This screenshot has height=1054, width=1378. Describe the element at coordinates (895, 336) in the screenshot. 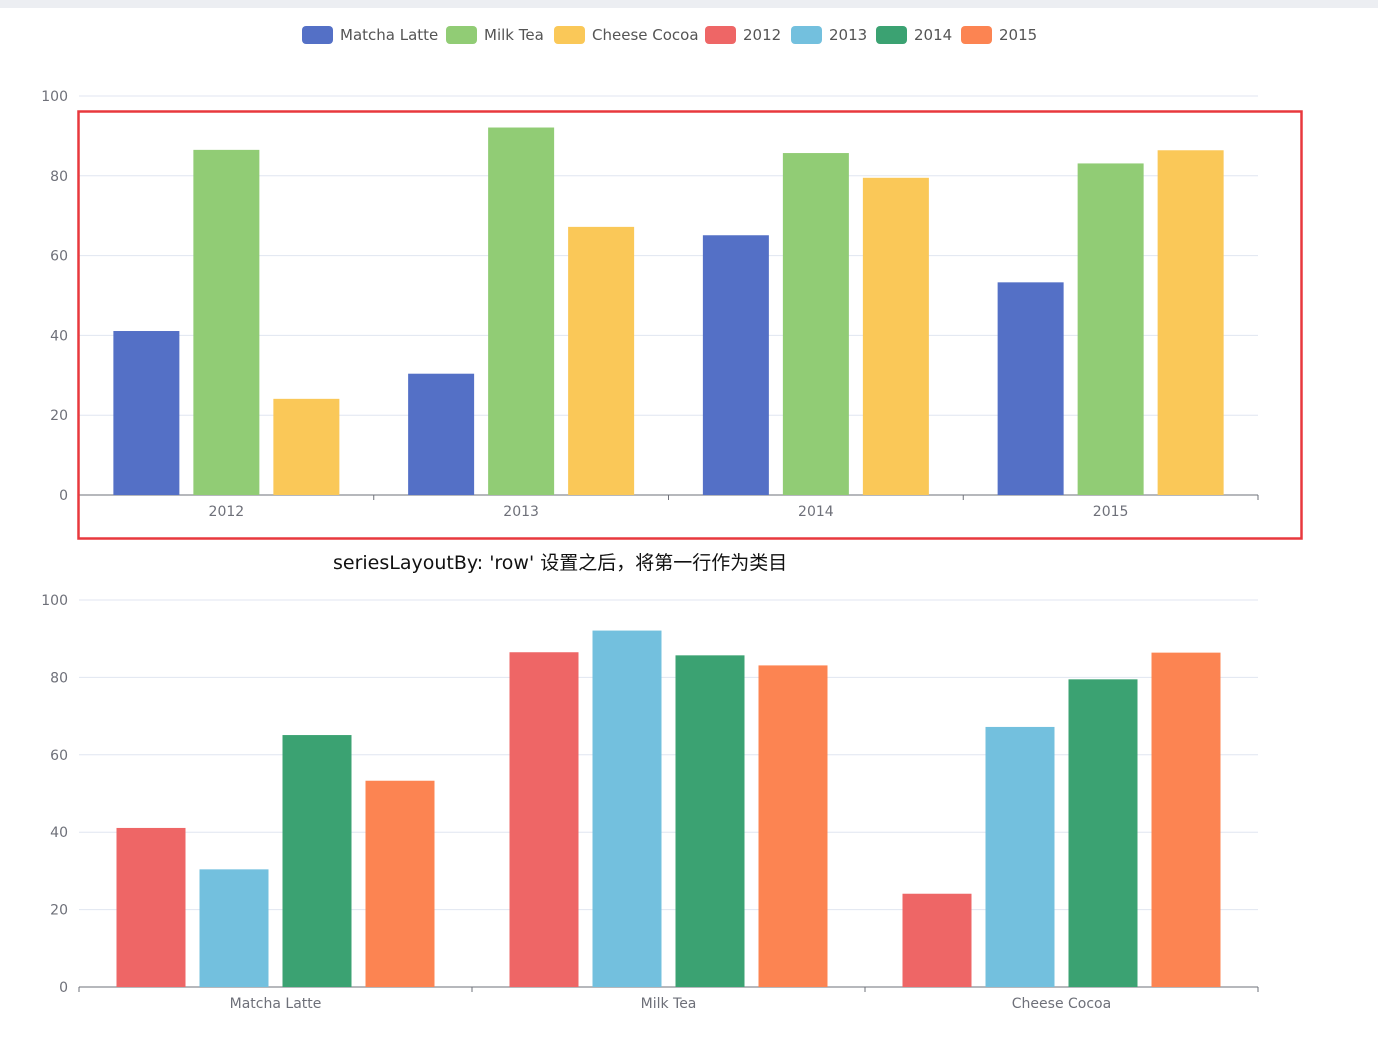

I see `bar-cheese-cocoa-2014` at that location.